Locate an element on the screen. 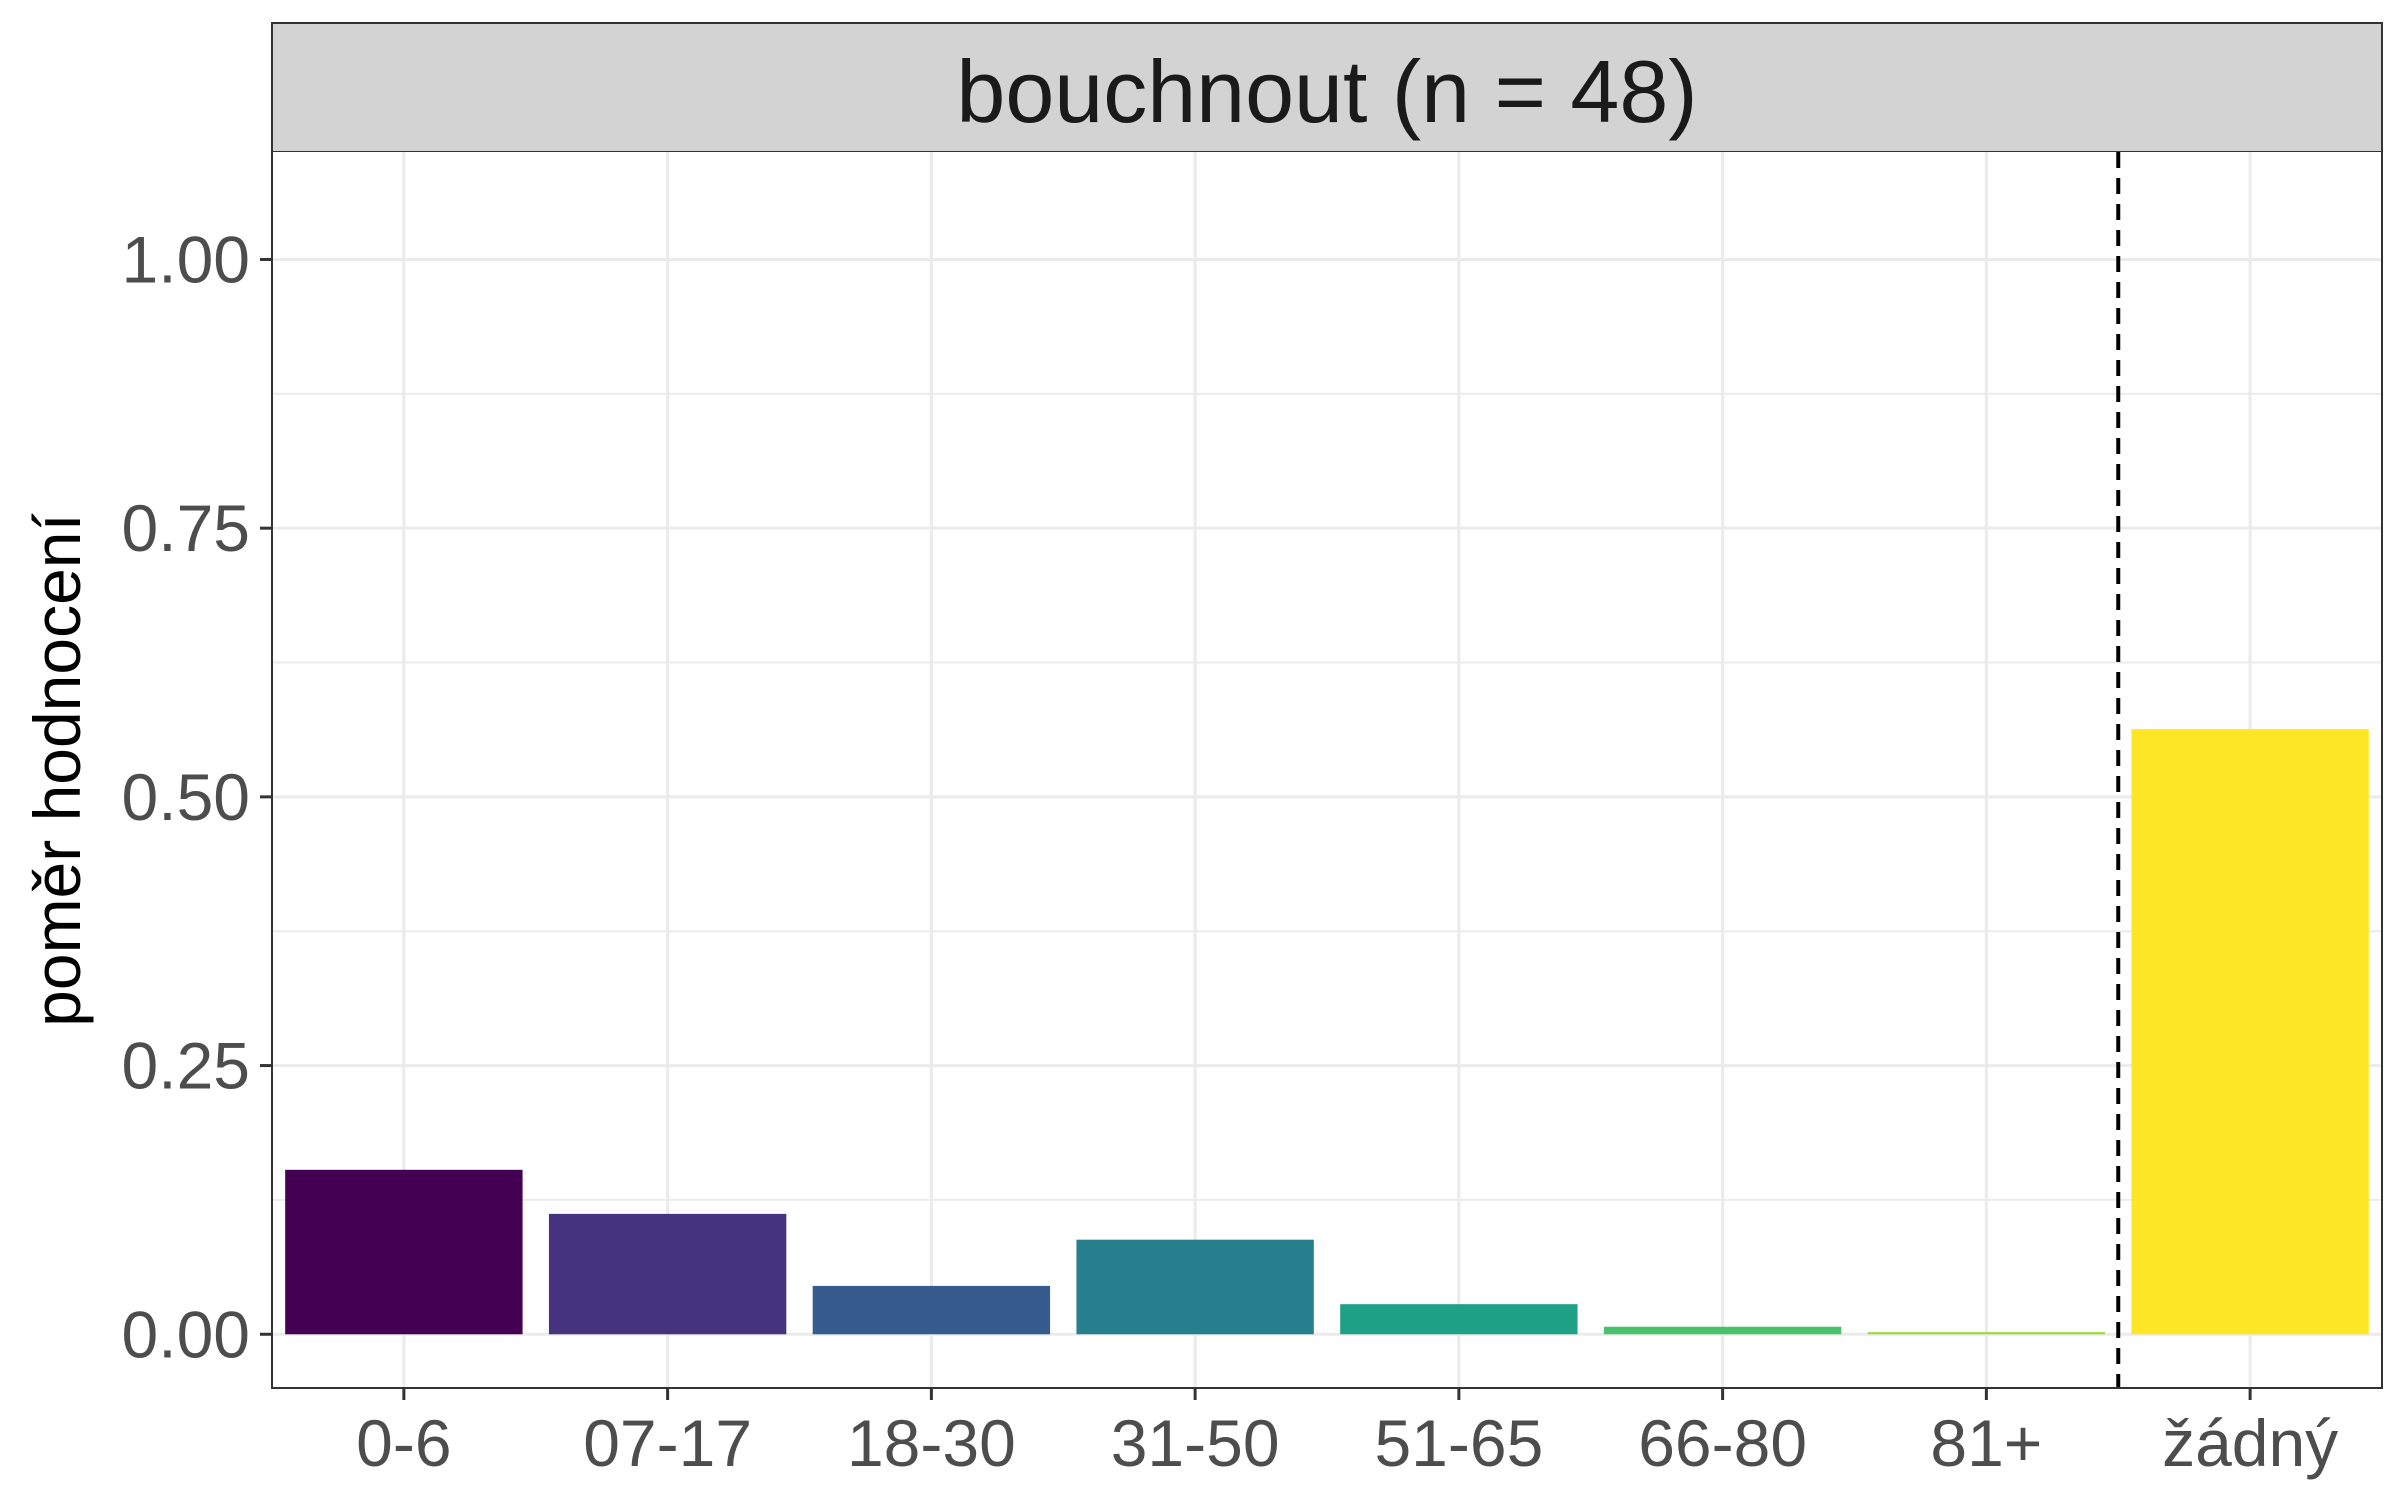 The width and height of the screenshot is (2400, 1505). x-tick-label: 66-80 is located at coordinates (1722, 1443).